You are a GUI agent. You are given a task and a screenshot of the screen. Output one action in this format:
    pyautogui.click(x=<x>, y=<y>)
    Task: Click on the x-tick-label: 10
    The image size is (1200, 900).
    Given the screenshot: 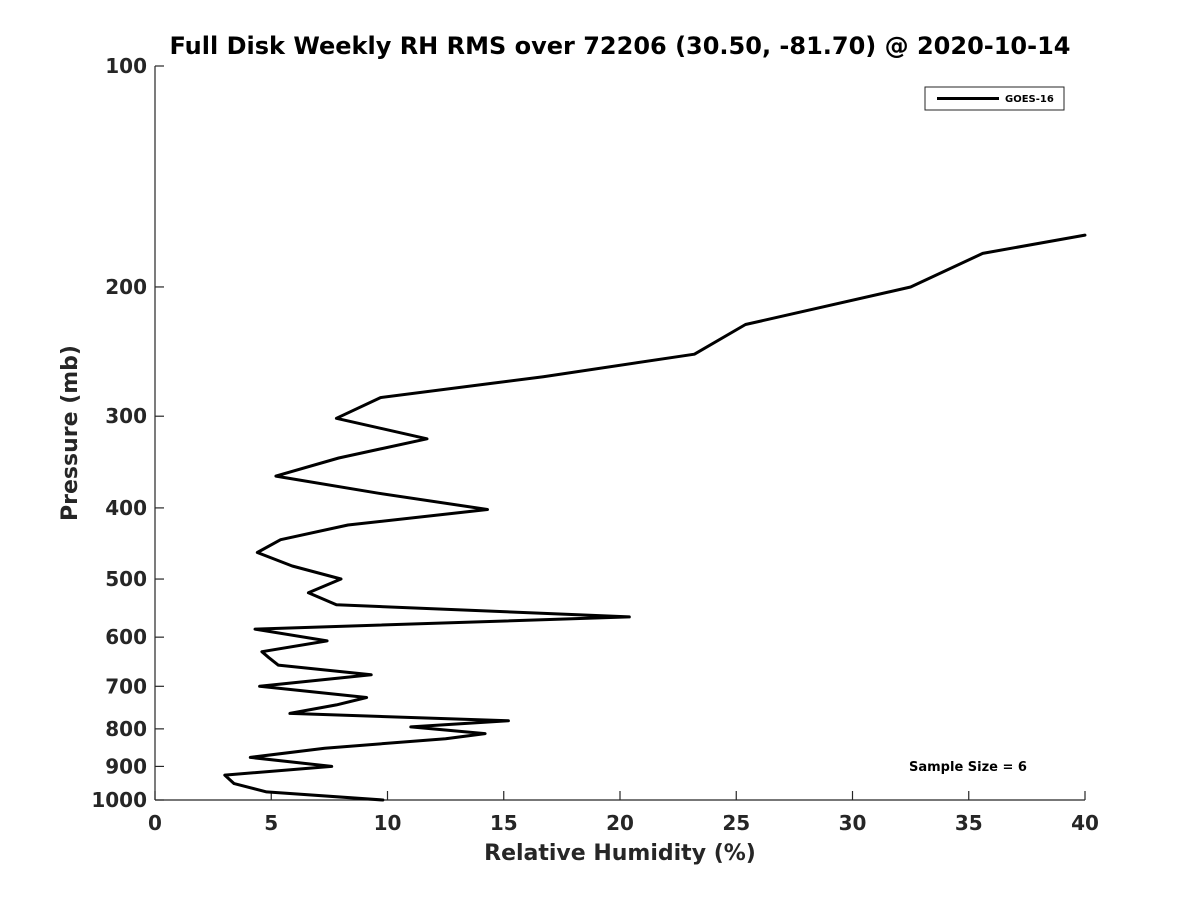 What is the action you would take?
    pyautogui.click(x=388, y=823)
    